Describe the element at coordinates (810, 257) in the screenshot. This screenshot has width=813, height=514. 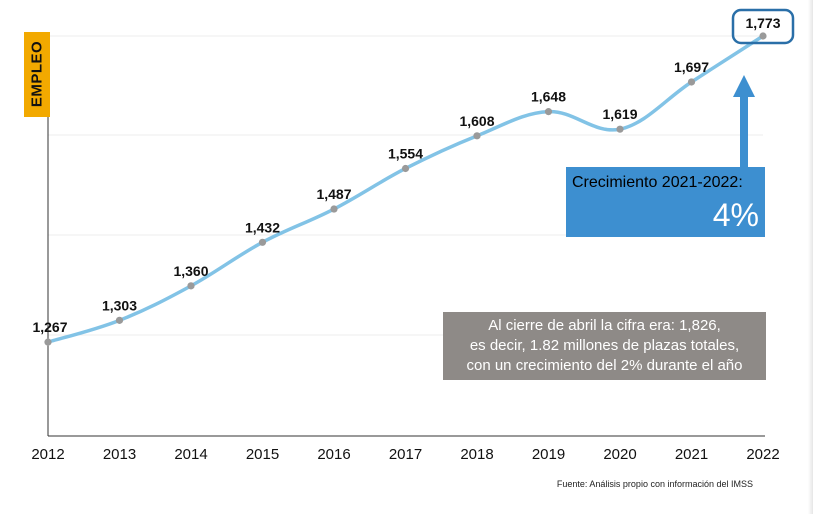
I see `page-edge` at that location.